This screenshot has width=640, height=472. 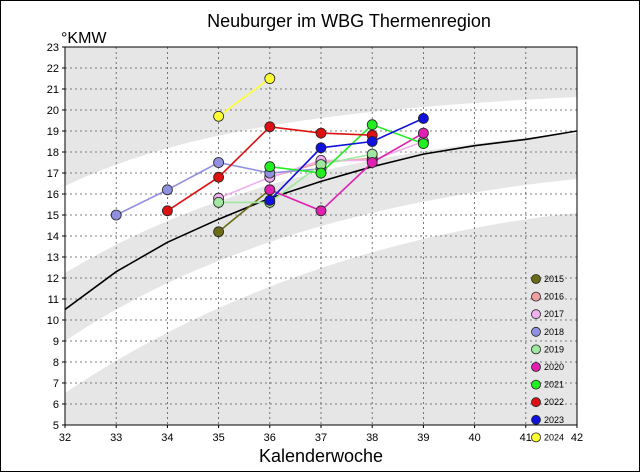 I want to click on legend-marker-2019, so click(x=536, y=349).